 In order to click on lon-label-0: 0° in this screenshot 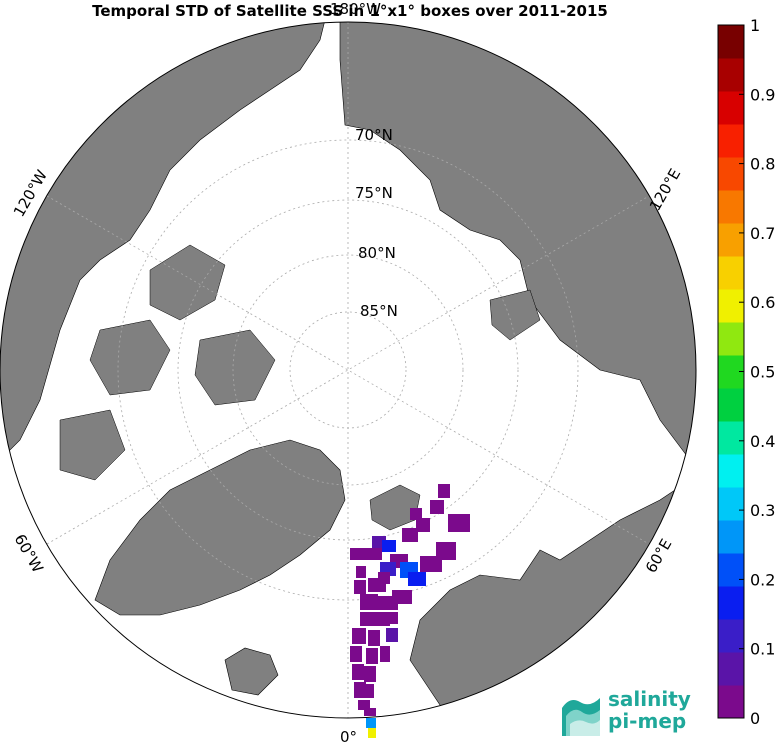, I will do `click(348, 737)`.